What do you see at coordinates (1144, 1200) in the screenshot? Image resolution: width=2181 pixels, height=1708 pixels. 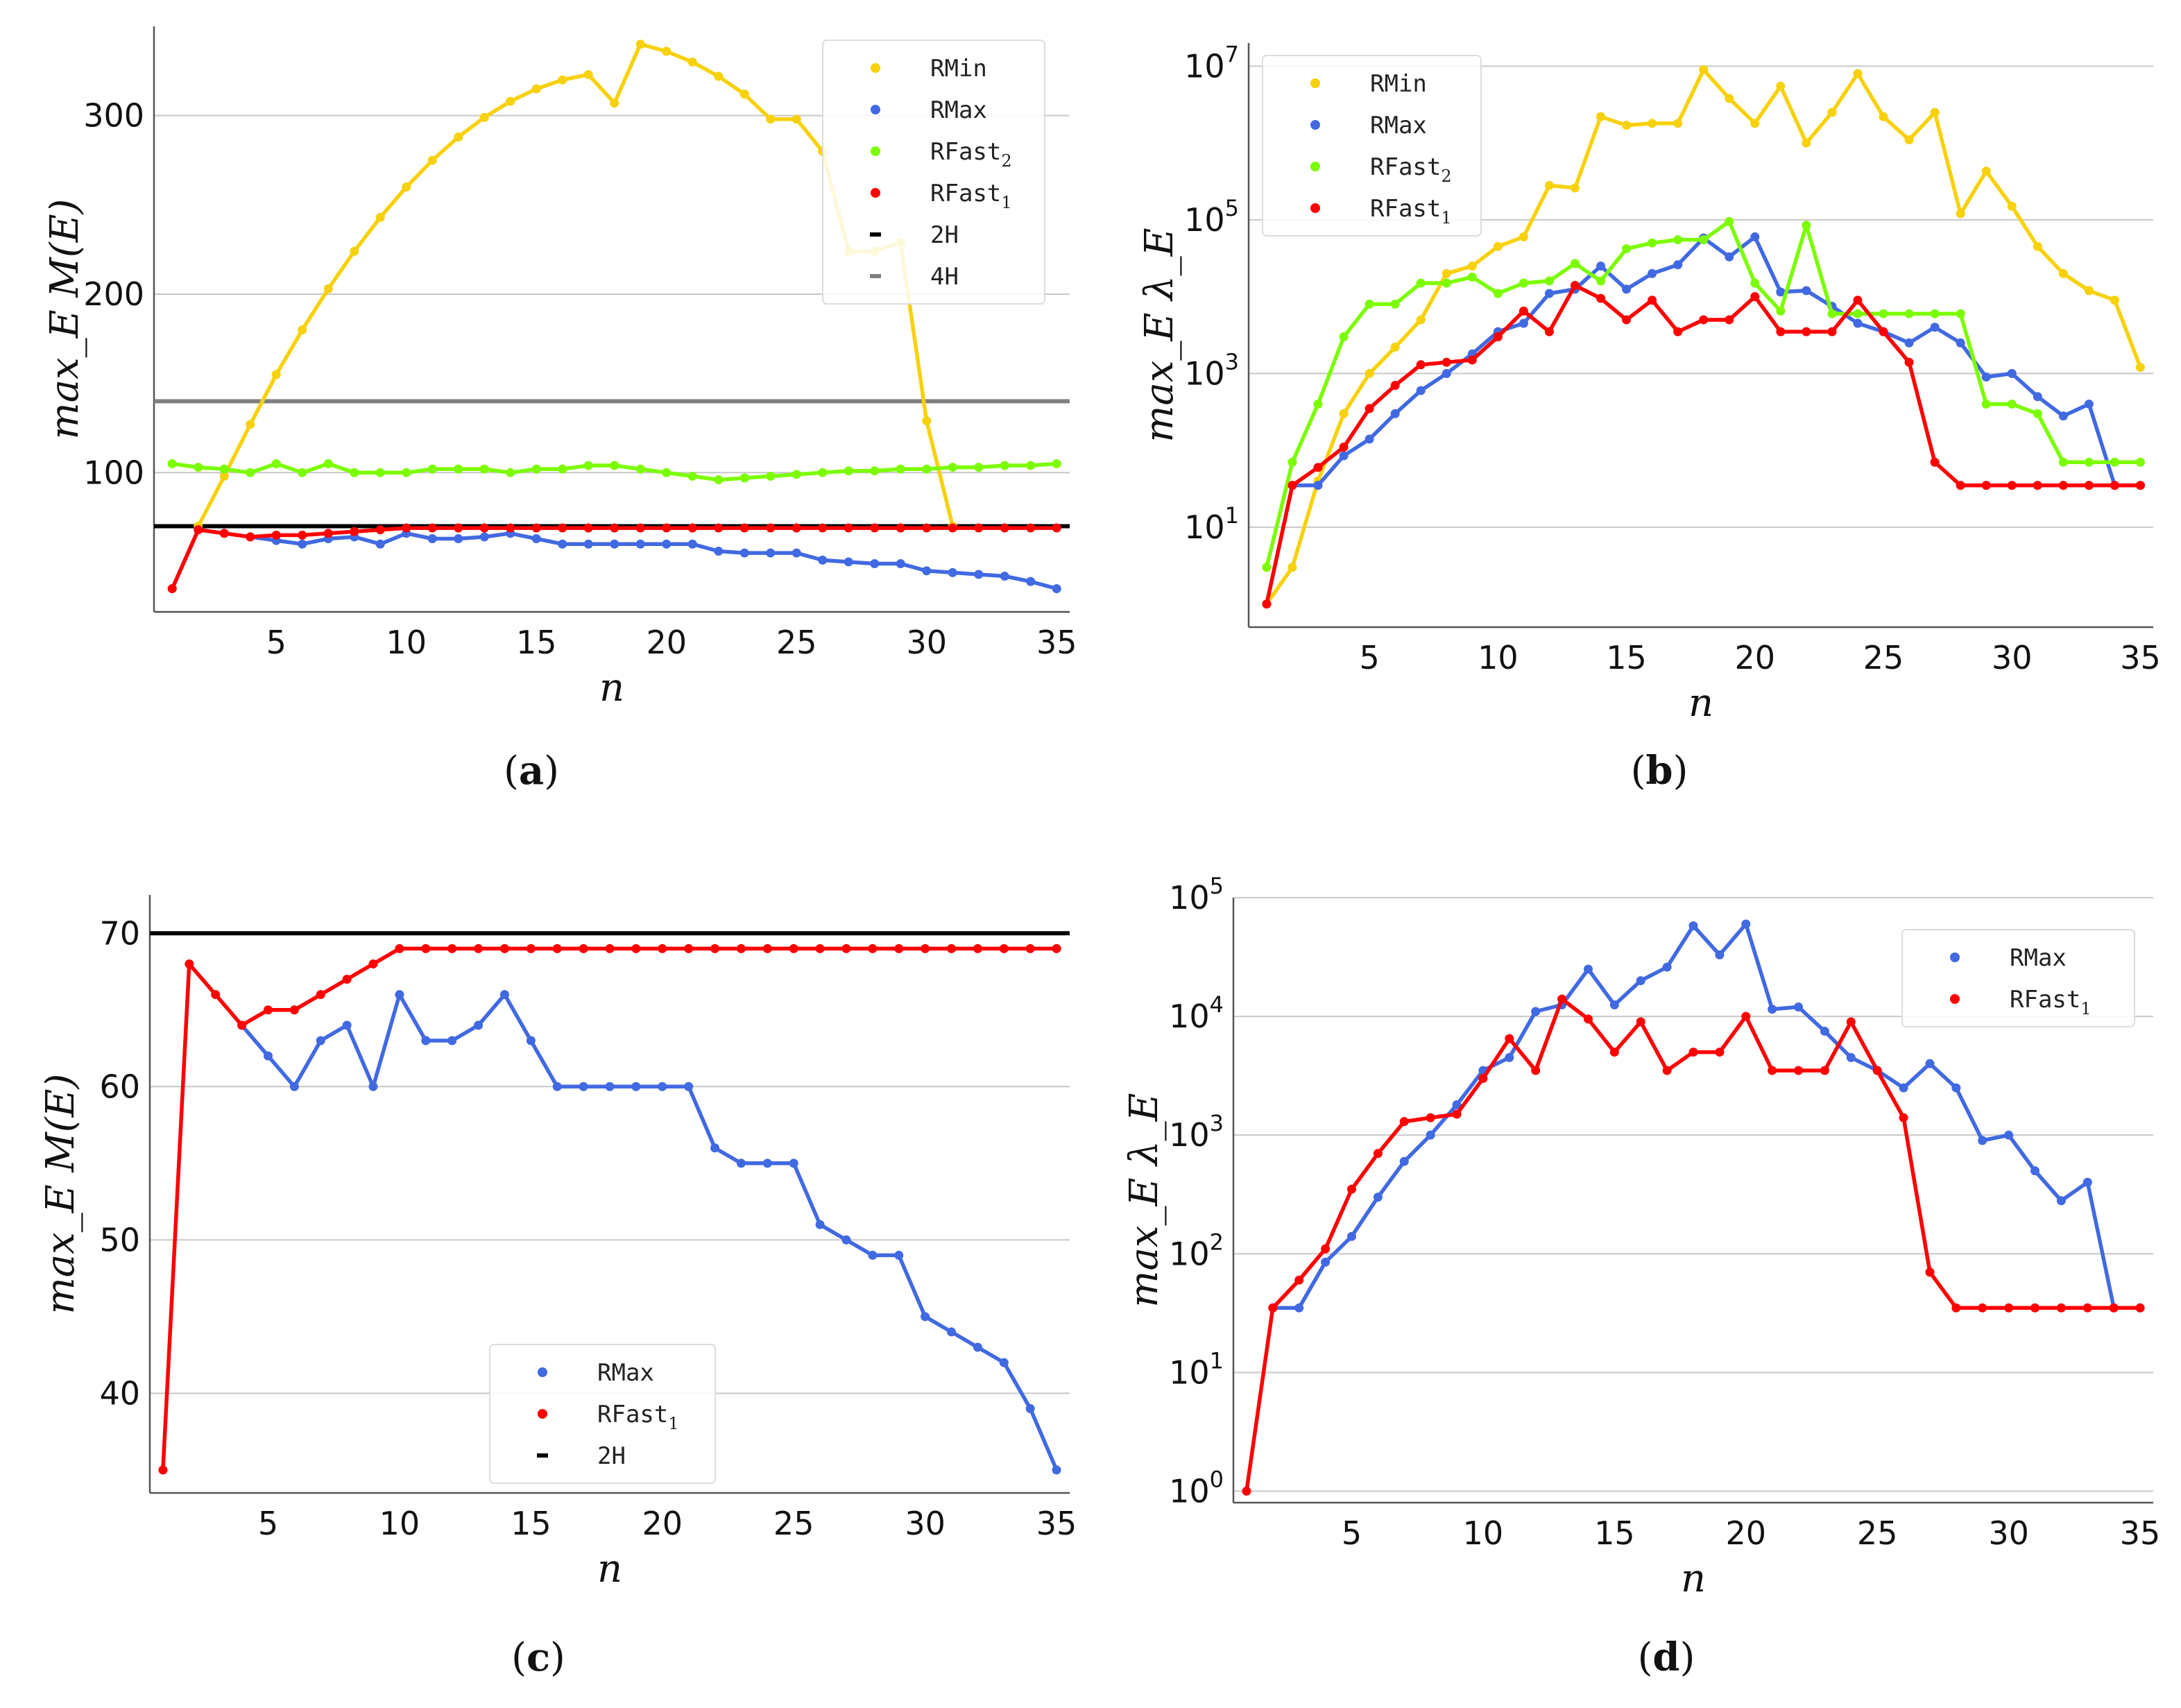 I see `y-axis-label: max_E λ_E` at bounding box center [1144, 1200].